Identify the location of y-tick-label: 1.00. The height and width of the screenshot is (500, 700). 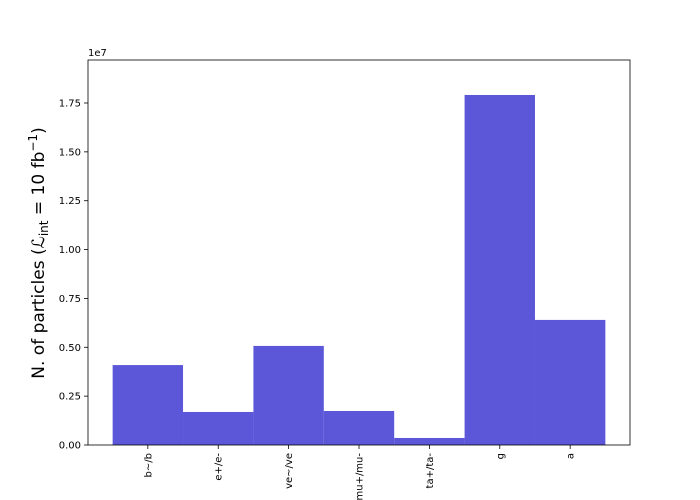
(70, 250).